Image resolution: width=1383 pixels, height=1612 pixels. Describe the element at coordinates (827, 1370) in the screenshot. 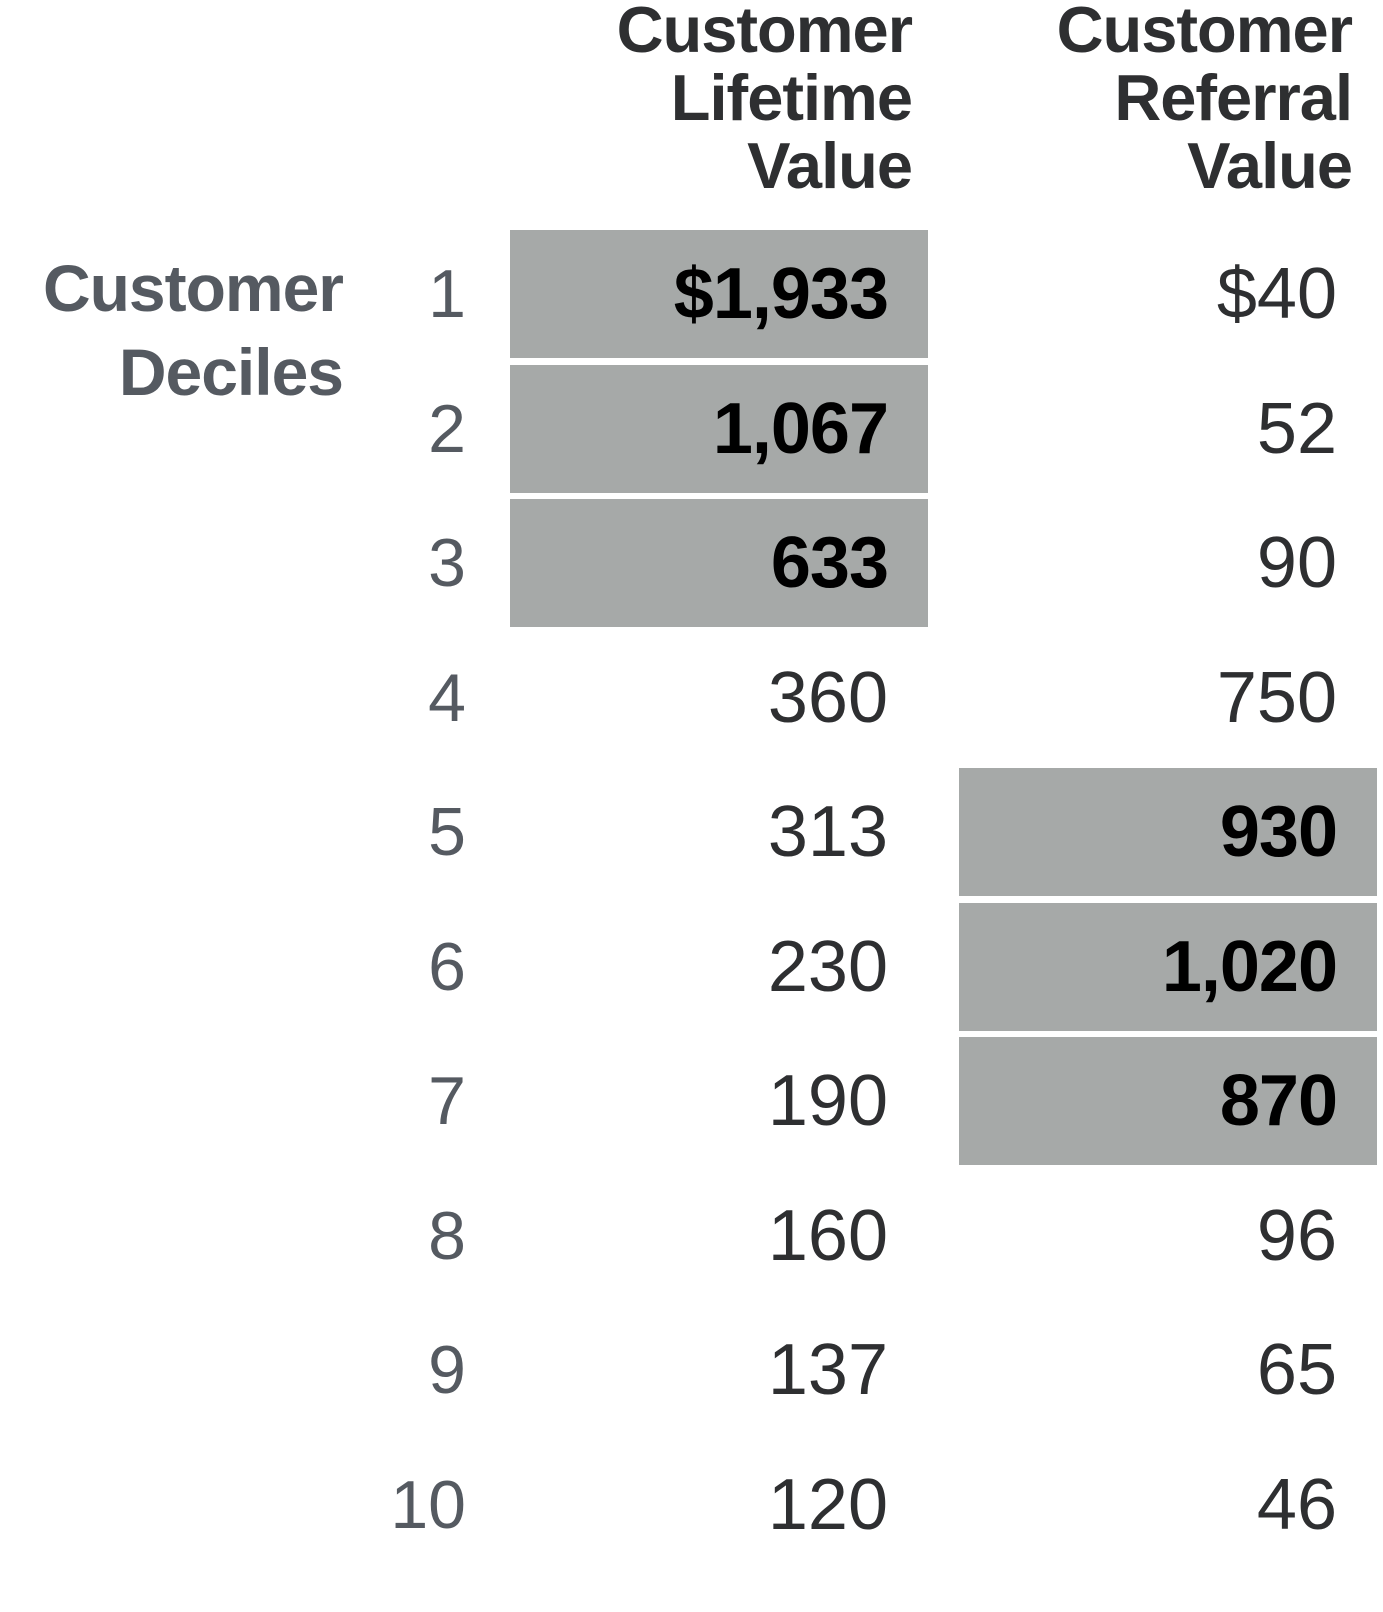

I see `lifetime-value-cell: 137` at that location.